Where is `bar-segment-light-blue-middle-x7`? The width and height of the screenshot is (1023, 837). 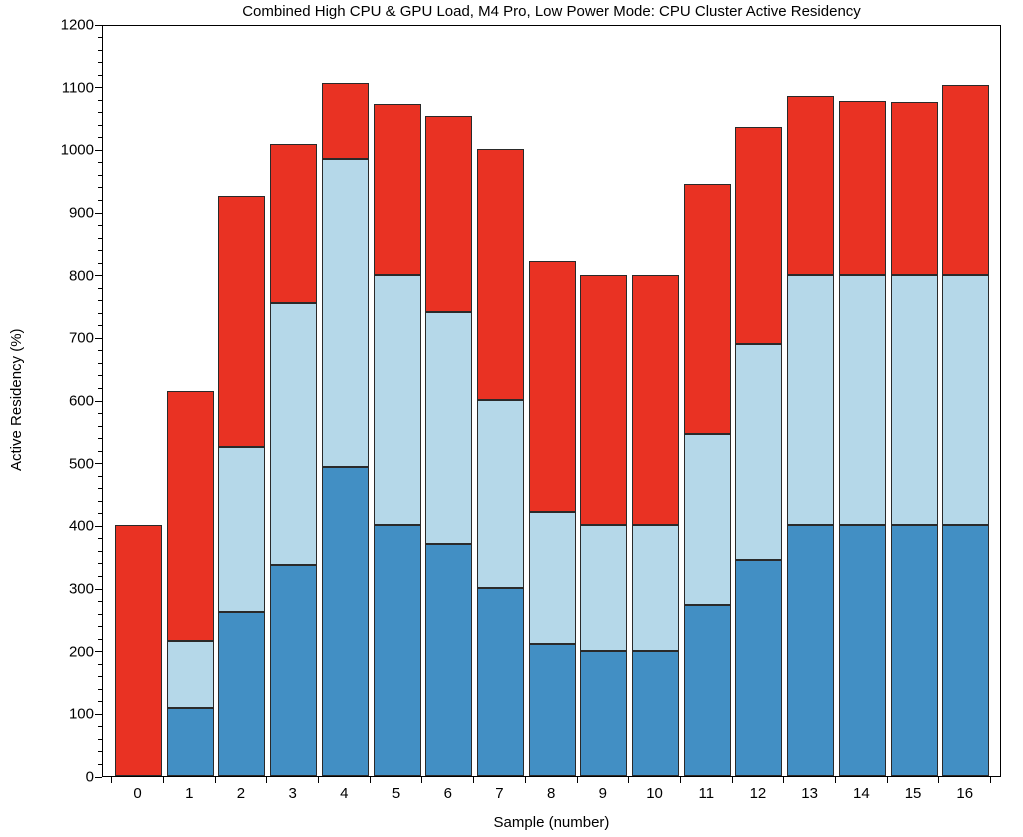
bar-segment-light-blue-middle-x7 is located at coordinates (500, 494).